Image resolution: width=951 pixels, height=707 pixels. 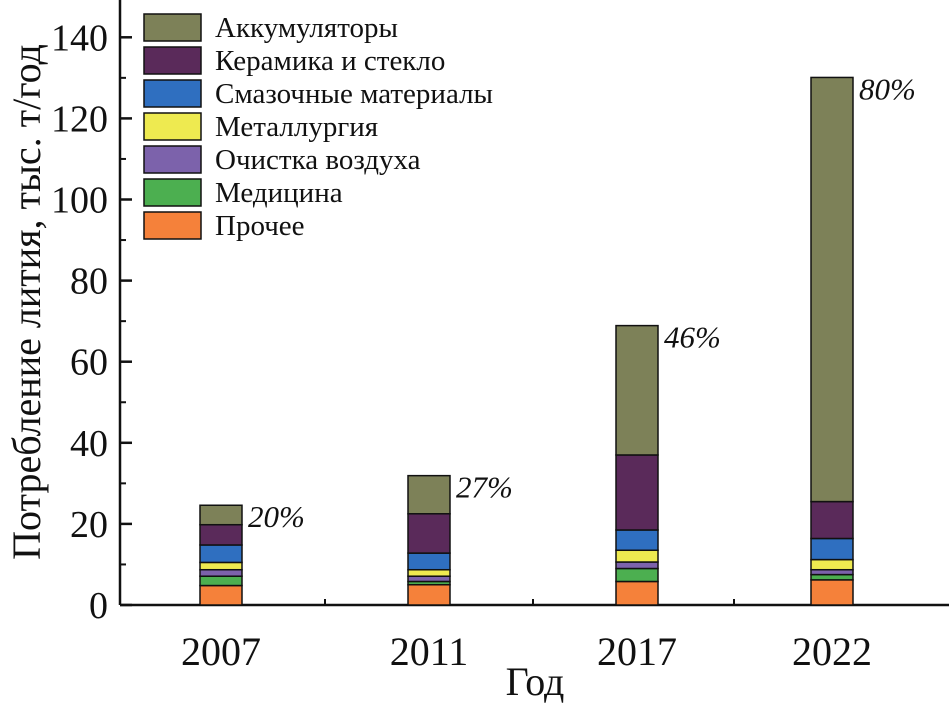 I want to click on x-tick-label: 2017, so click(x=637, y=651).